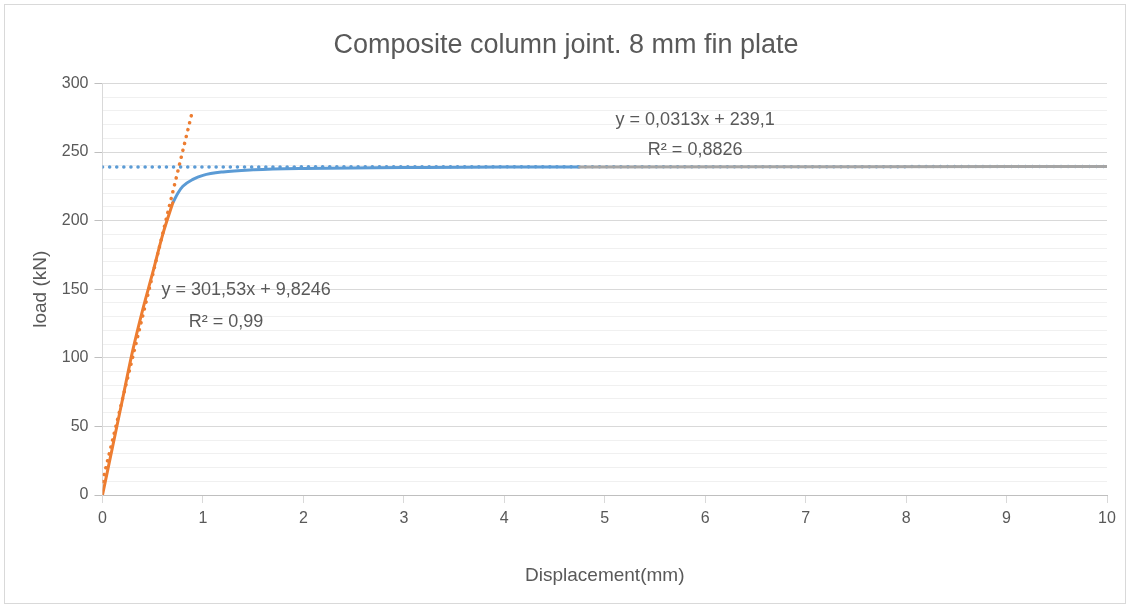 The image size is (1132, 608). I want to click on y-tick-label: 0, so click(84, 494).